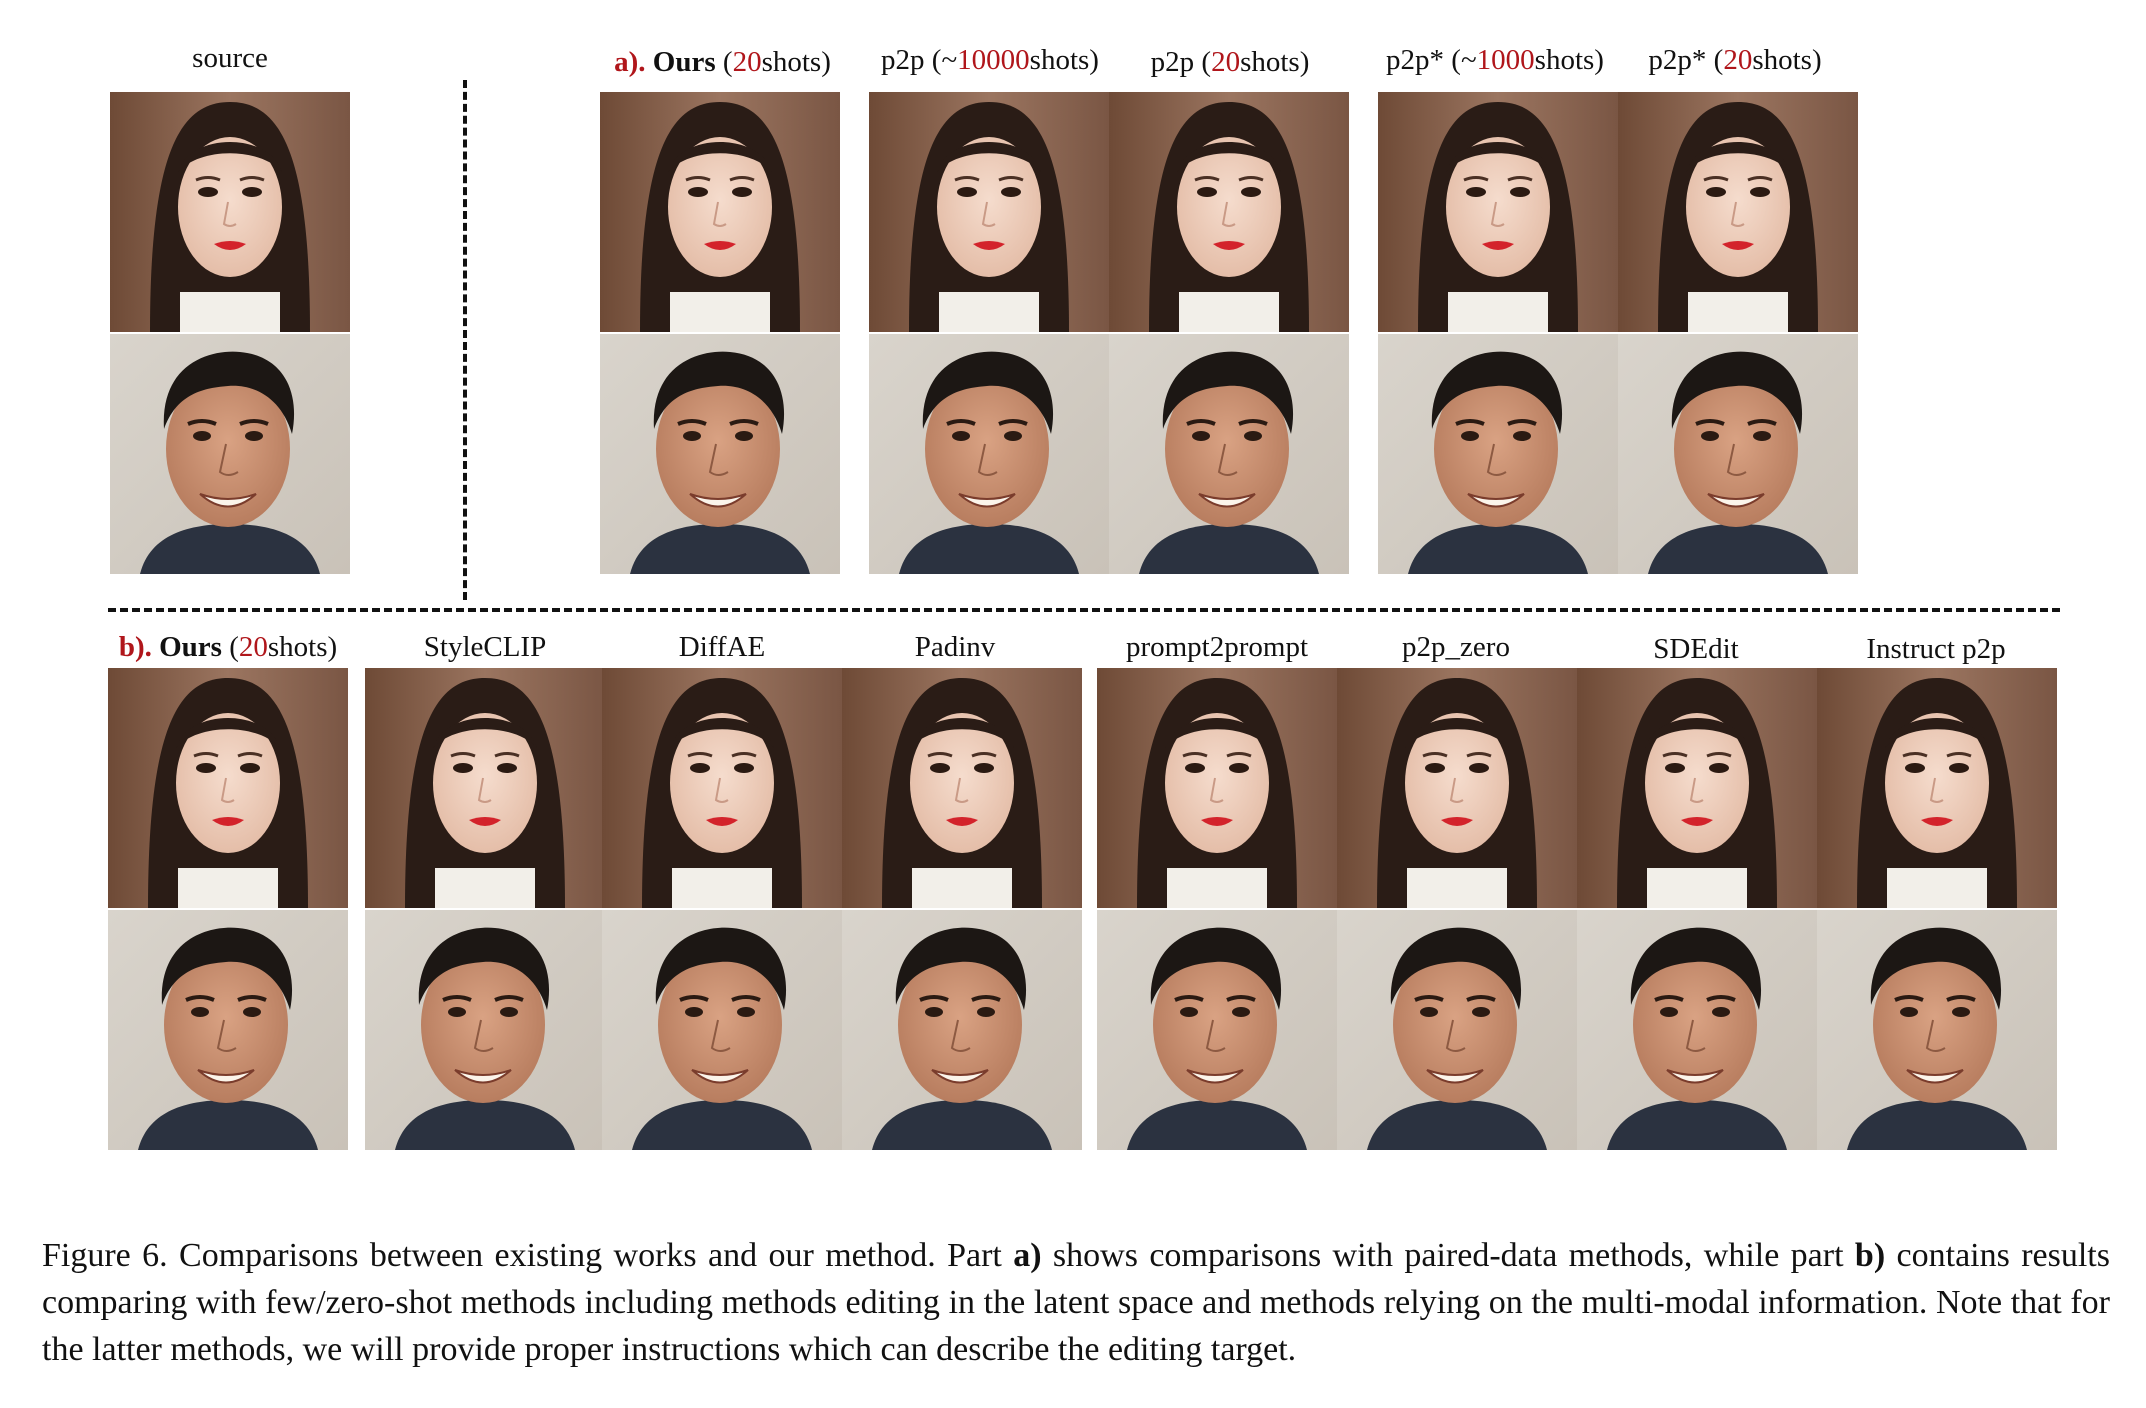  Describe the element at coordinates (1456, 647) in the screenshot. I see `col-label-p2p-zero: p2p_zero` at that location.